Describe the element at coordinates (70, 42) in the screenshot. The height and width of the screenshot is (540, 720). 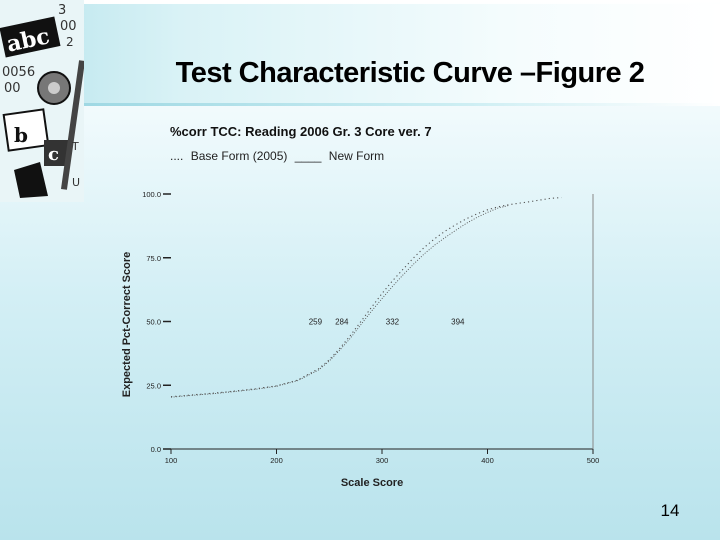
I see `svg-text: 2` at that location.